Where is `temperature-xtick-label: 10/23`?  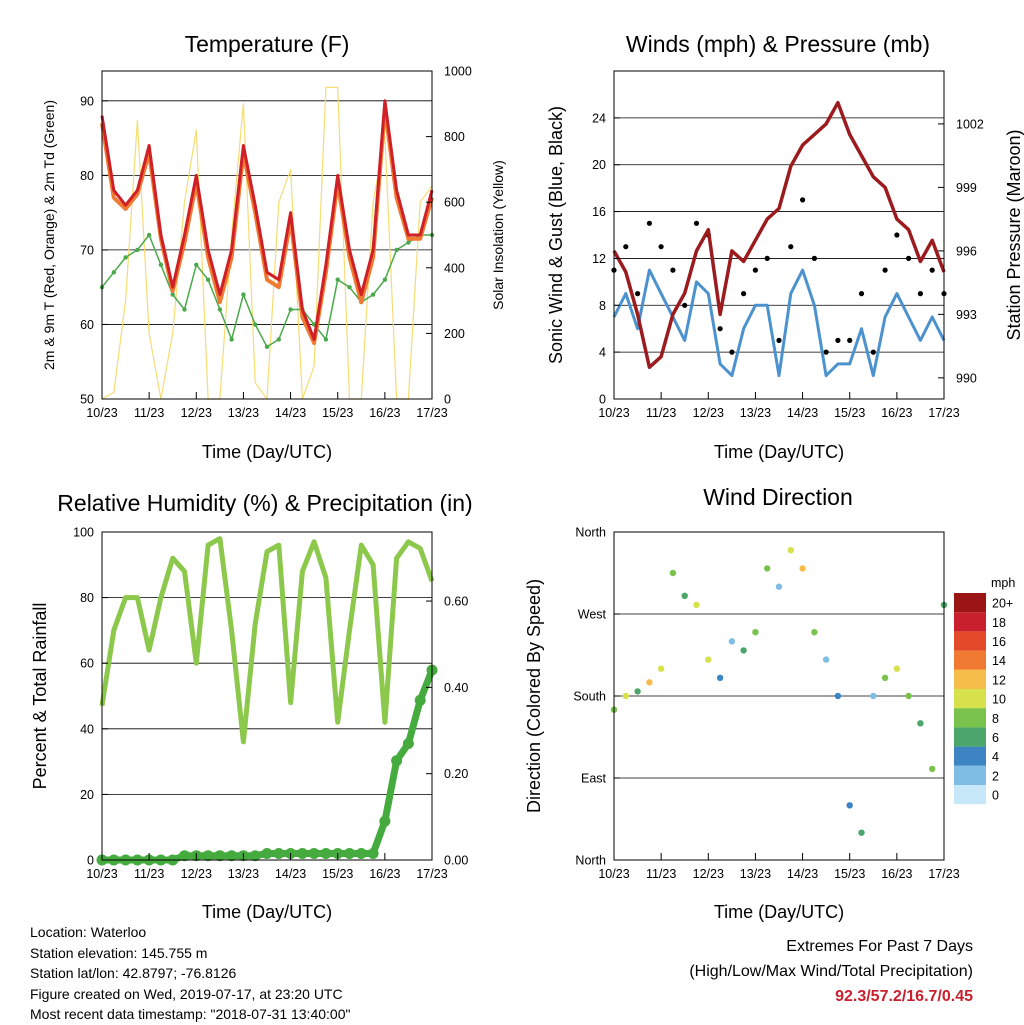
temperature-xtick-label: 10/23 is located at coordinates (101, 413).